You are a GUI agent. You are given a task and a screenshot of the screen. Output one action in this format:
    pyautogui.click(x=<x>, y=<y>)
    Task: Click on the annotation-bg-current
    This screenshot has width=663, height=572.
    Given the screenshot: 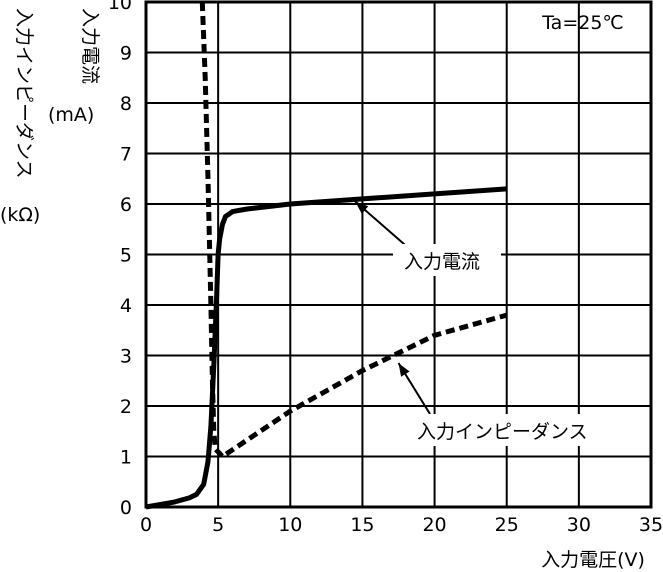 What is the action you would take?
    pyautogui.click(x=447, y=260)
    